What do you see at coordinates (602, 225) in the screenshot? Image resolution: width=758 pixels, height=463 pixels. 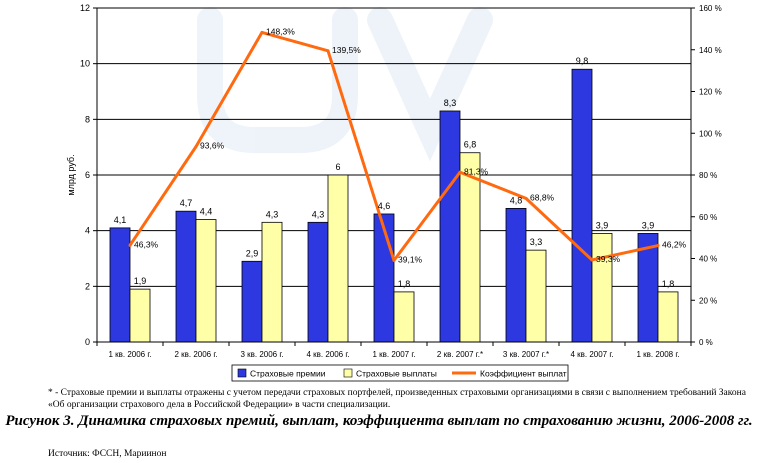 I see `bar-payout-label: 3,9` at bounding box center [602, 225].